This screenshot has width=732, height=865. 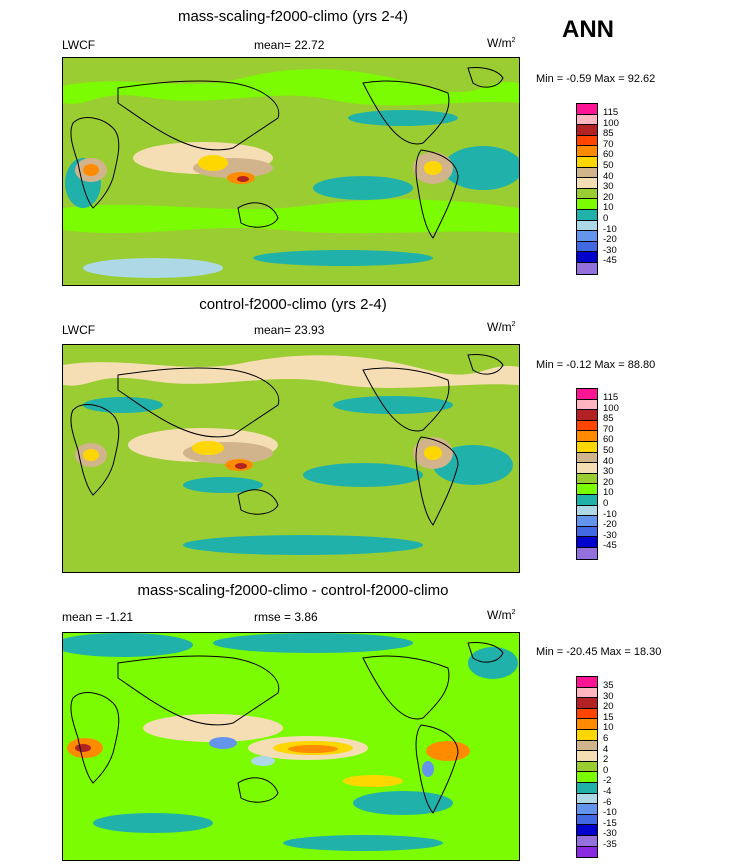 I want to click on panel3-colorbar, so click(x=587, y=767).